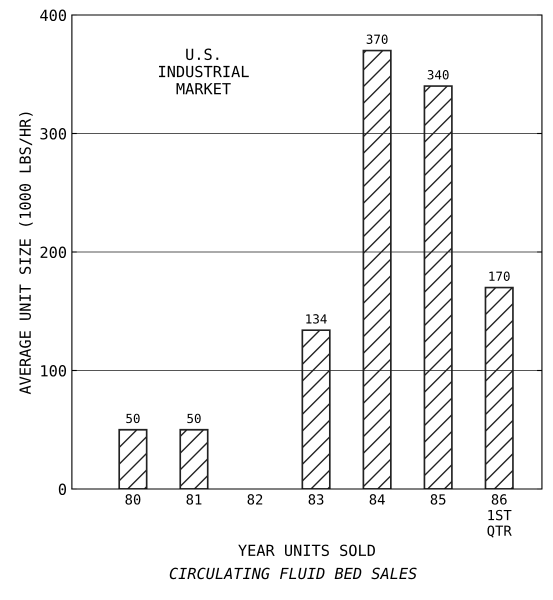 This screenshot has height=600, width=553. I want to click on x-axis-title: YEAR UNITS SOLD, so click(306, 550).